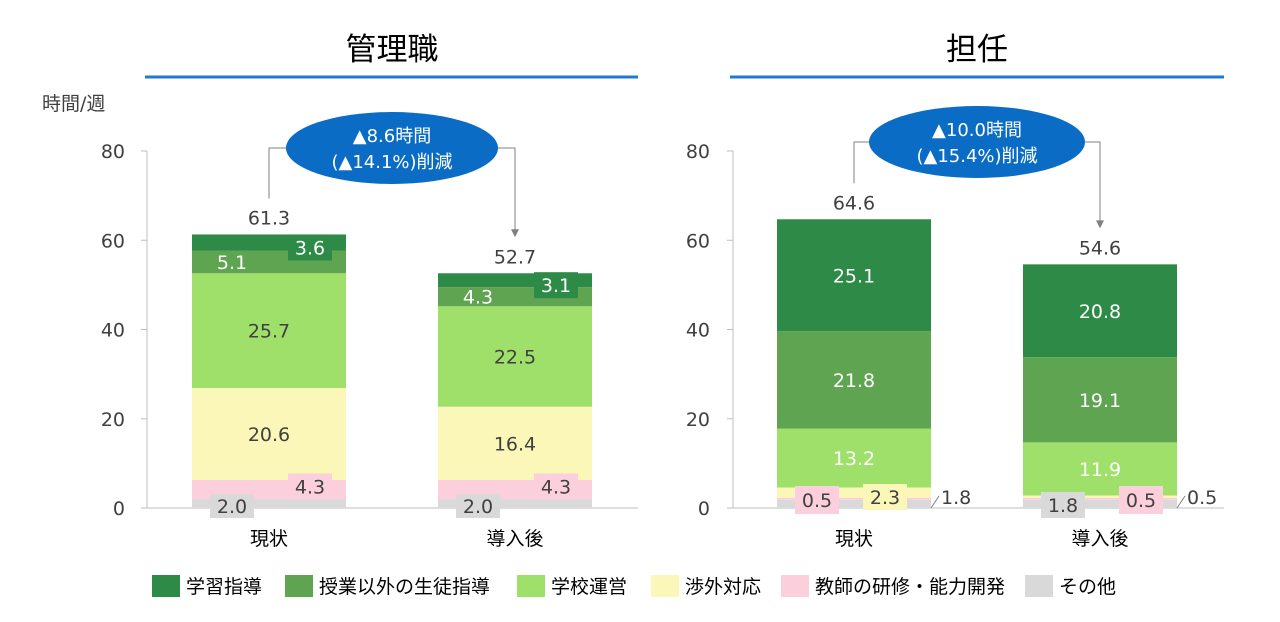  What do you see at coordinates (977, 130) in the screenshot?
I see `callout-line-1: ▲10.0時間` at bounding box center [977, 130].